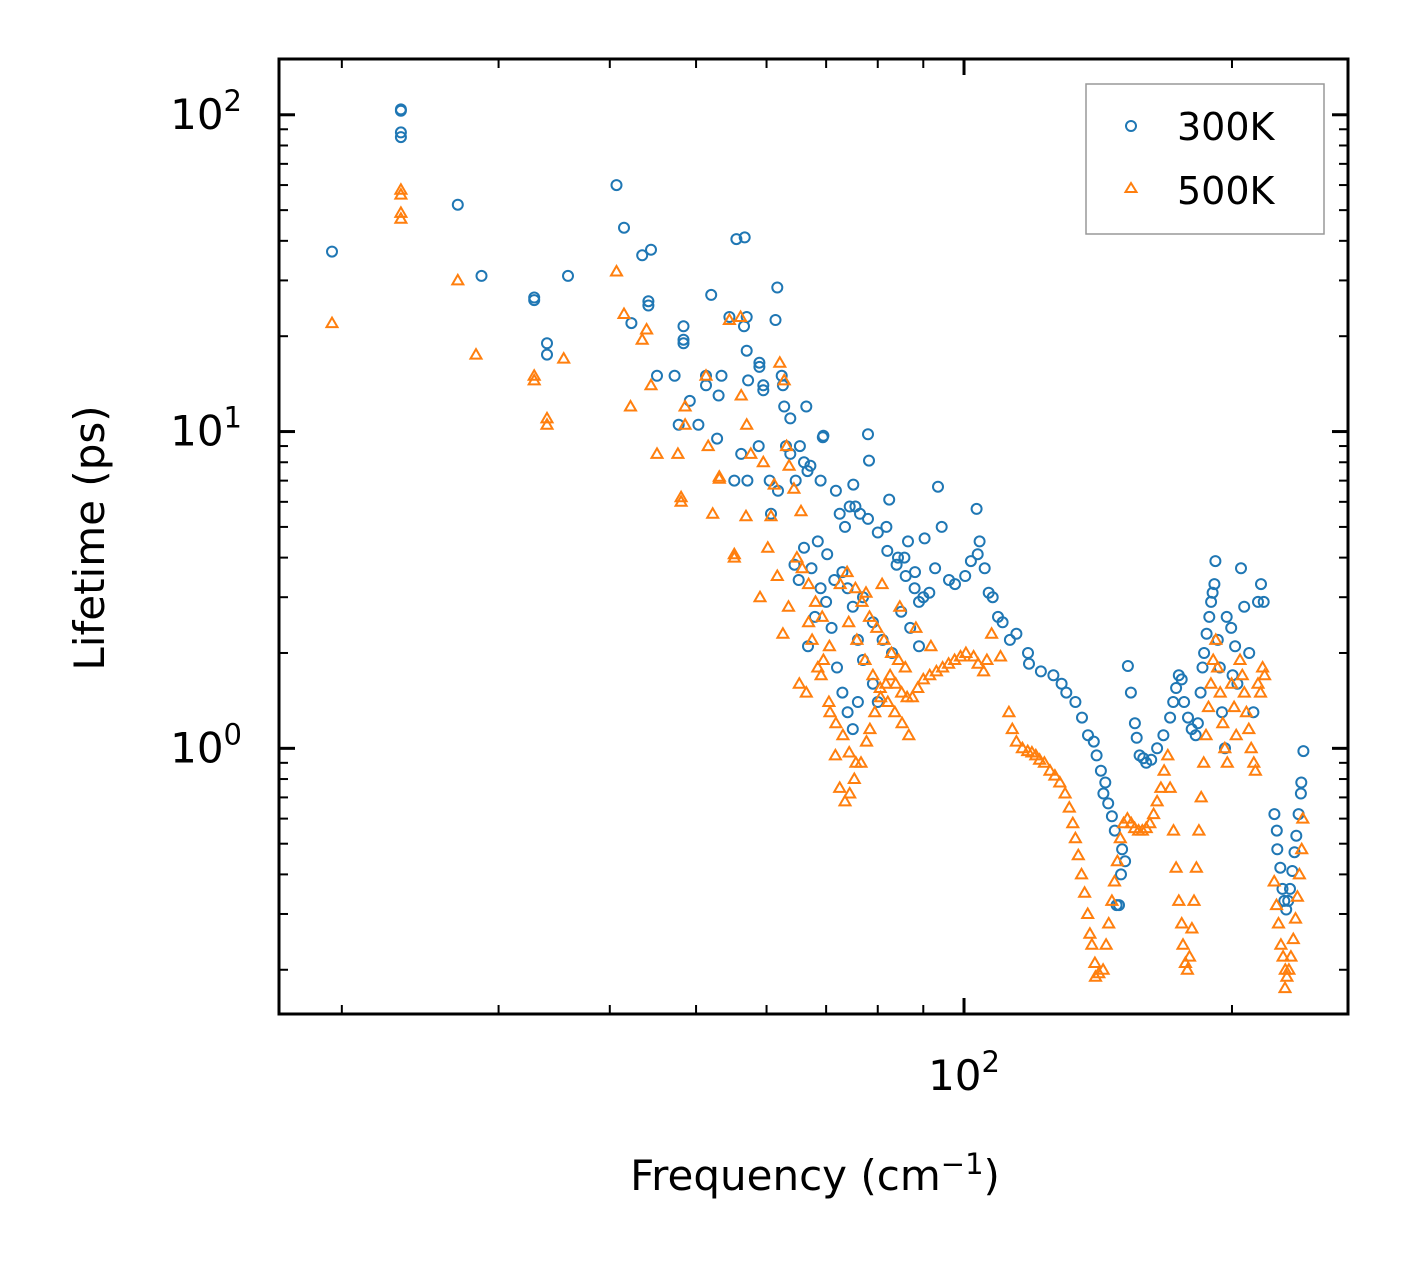 The width and height of the screenshot is (1408, 1265). What do you see at coordinates (1205, 159) in the screenshot?
I see `legend: 300K 500K` at bounding box center [1205, 159].